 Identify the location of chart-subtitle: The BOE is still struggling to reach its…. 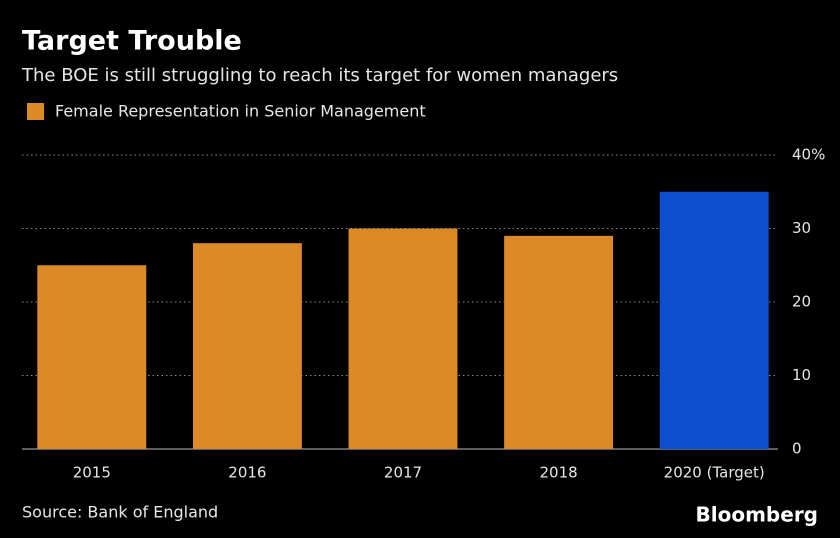
(319, 75).